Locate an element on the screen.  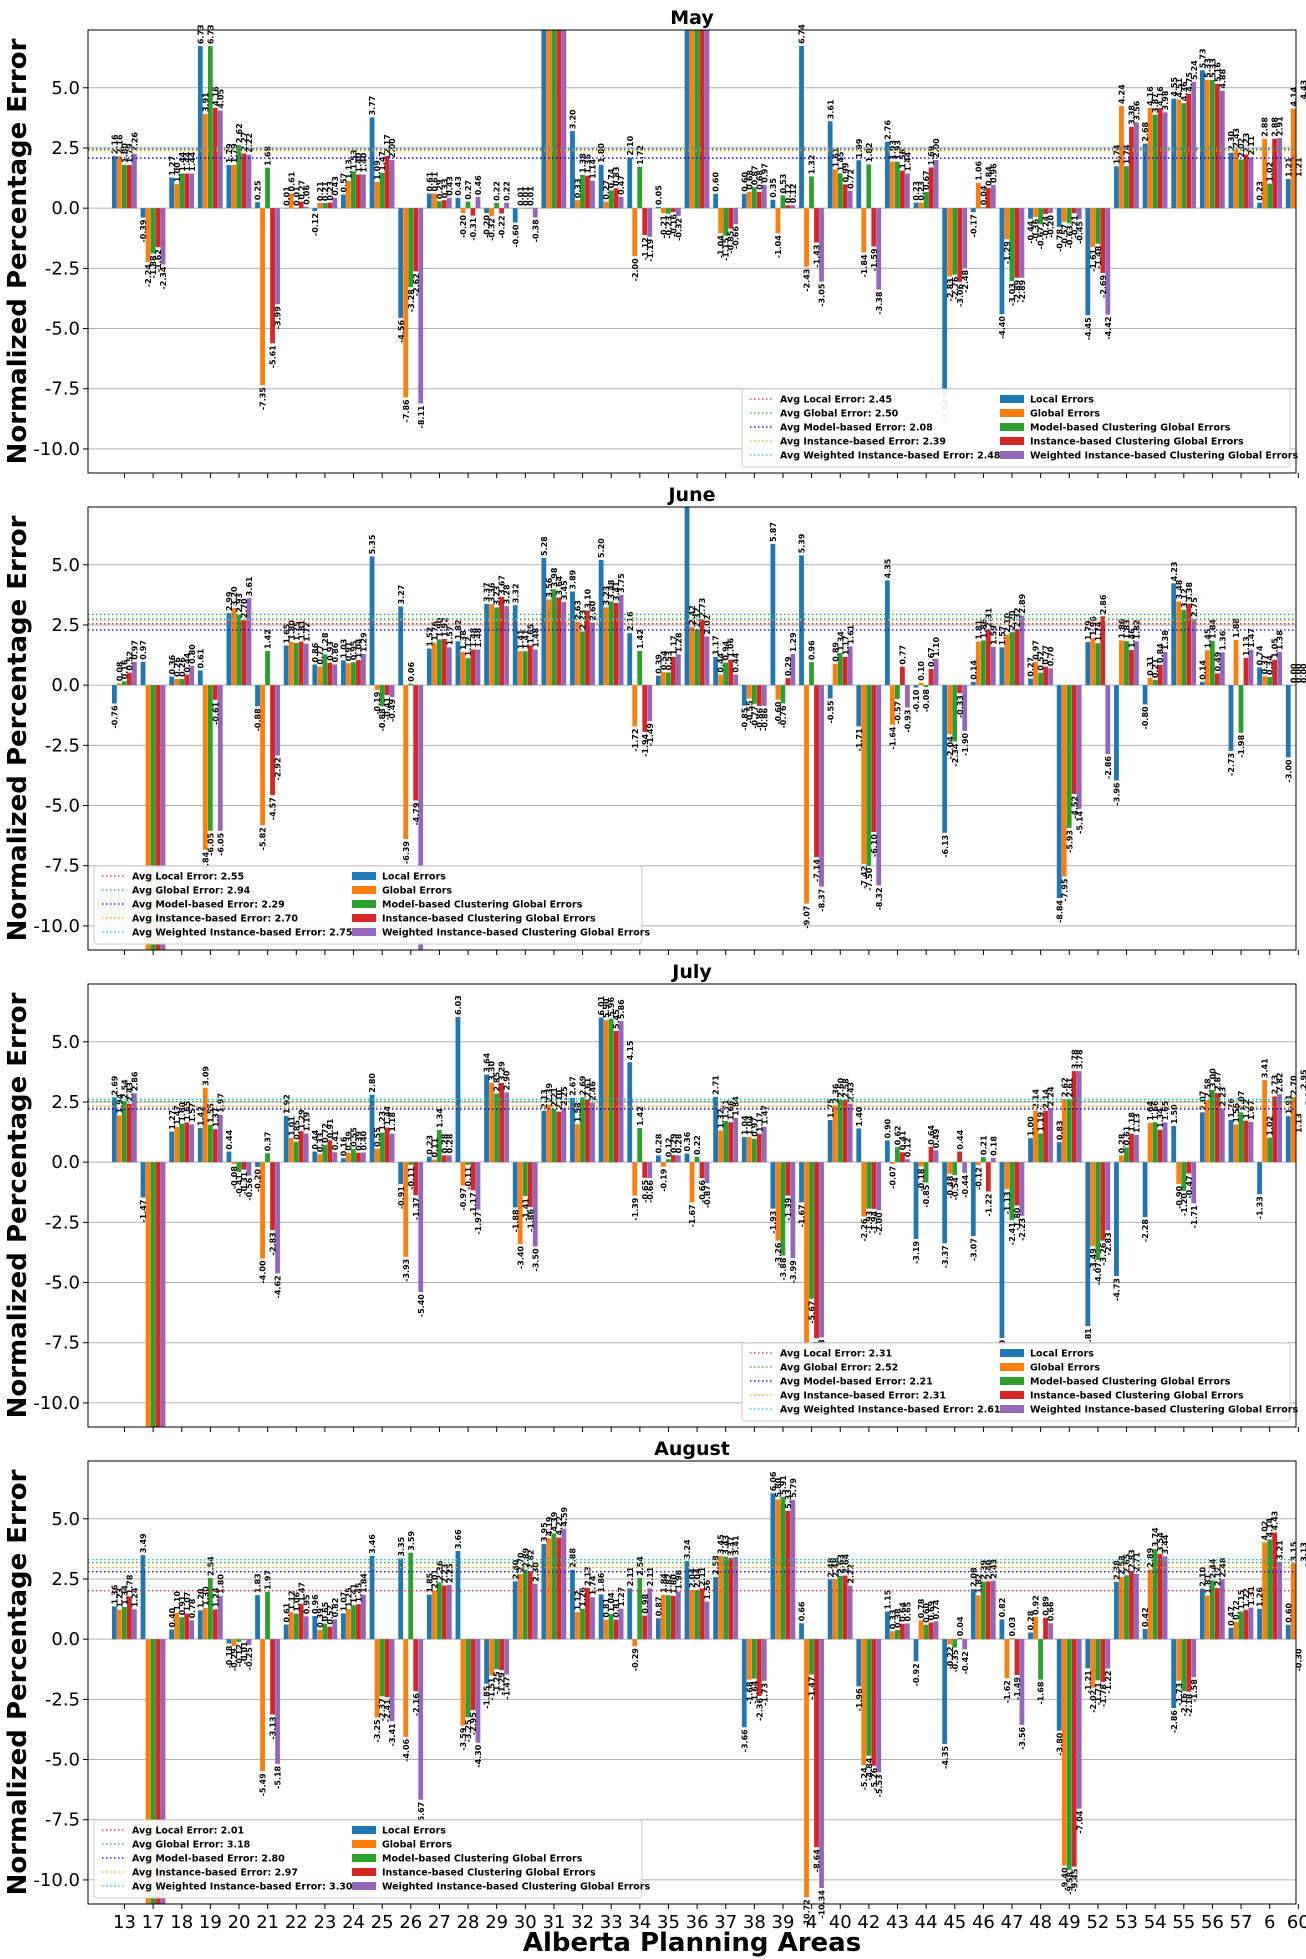
bar-july-54-s4 is located at coordinates (1165, 1142).